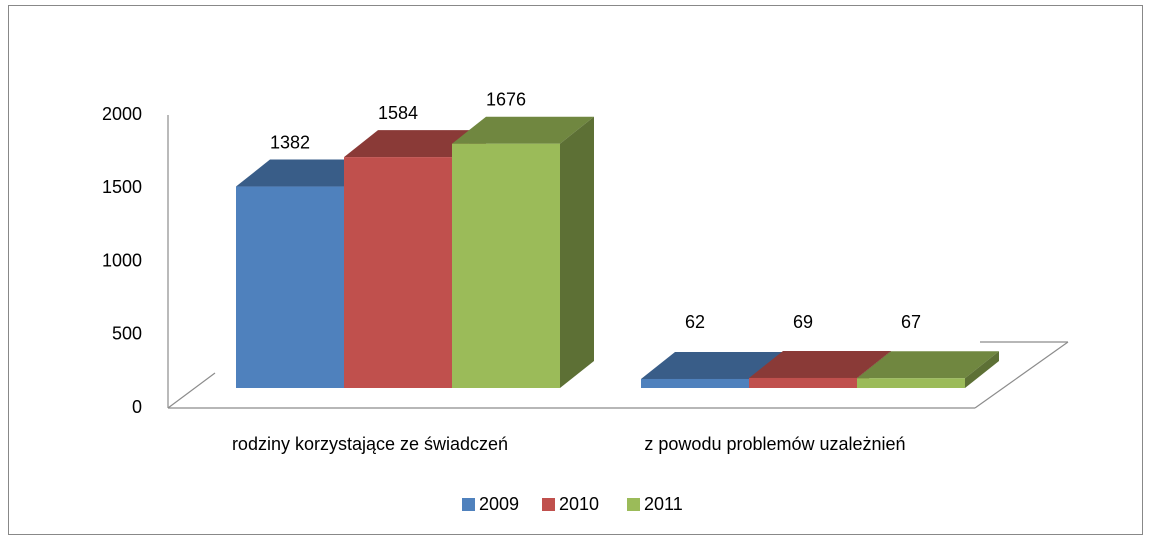  Describe the element at coordinates (1021, 375) in the screenshot. I see `floor-right-edge` at that location.